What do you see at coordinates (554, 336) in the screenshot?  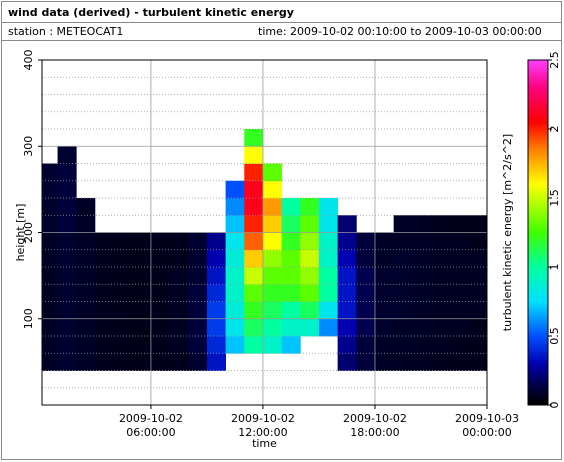 I see `colorbar-tick-label: 0.5` at bounding box center [554, 336].